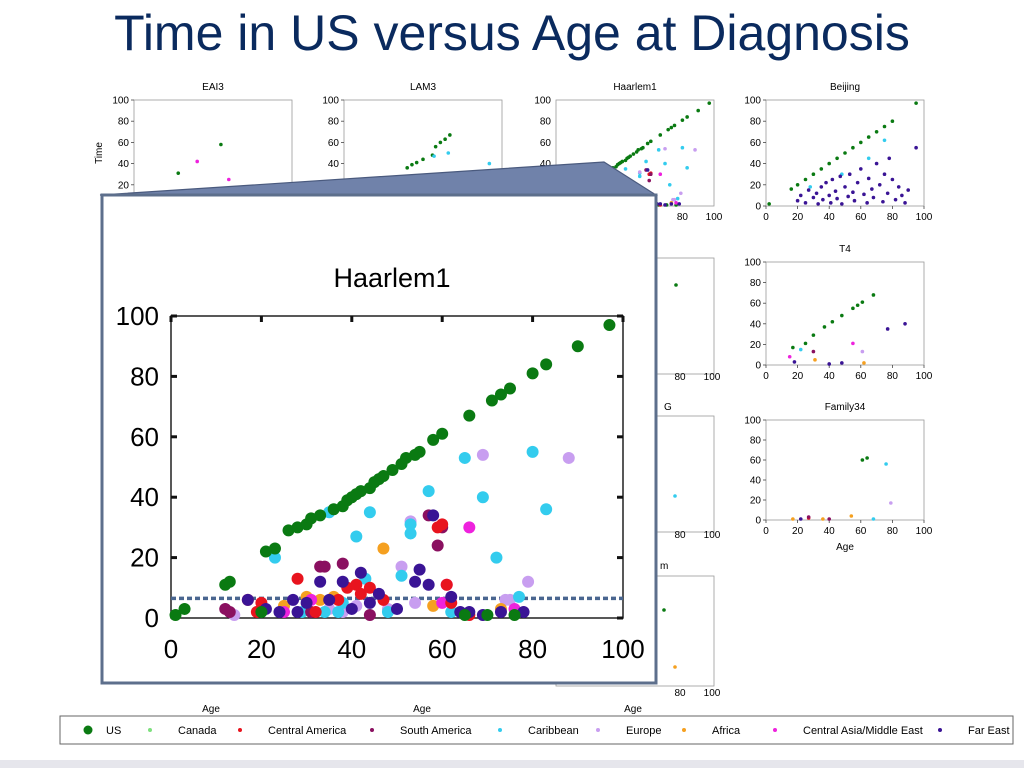 The height and width of the screenshot is (768, 1024). What do you see at coordinates (838, 313) in the screenshot?
I see `panel-t4: T4 0 20 40 60 80 100 0 20 40 60 80 100` at bounding box center [838, 313].